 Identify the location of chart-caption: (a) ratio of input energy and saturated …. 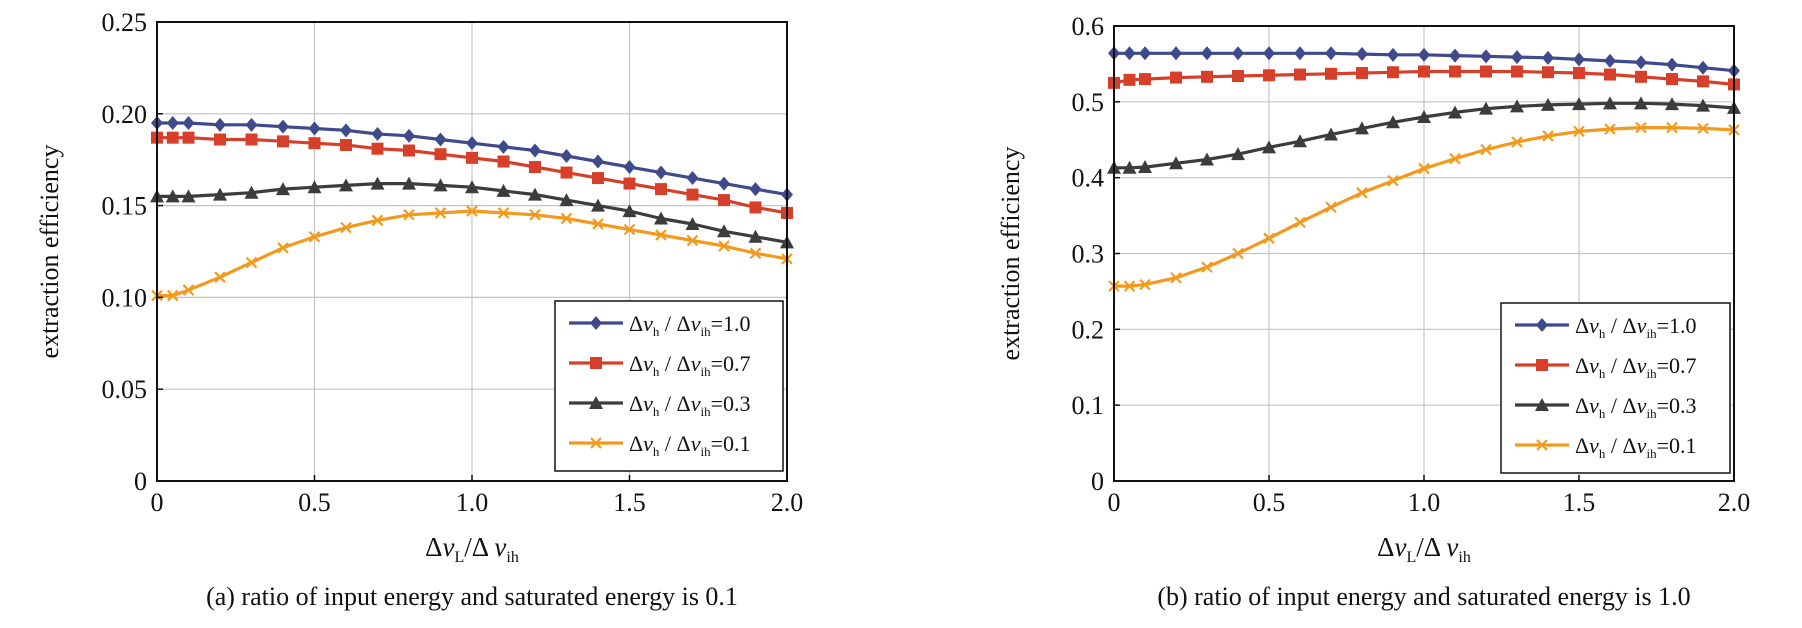
(472, 596).